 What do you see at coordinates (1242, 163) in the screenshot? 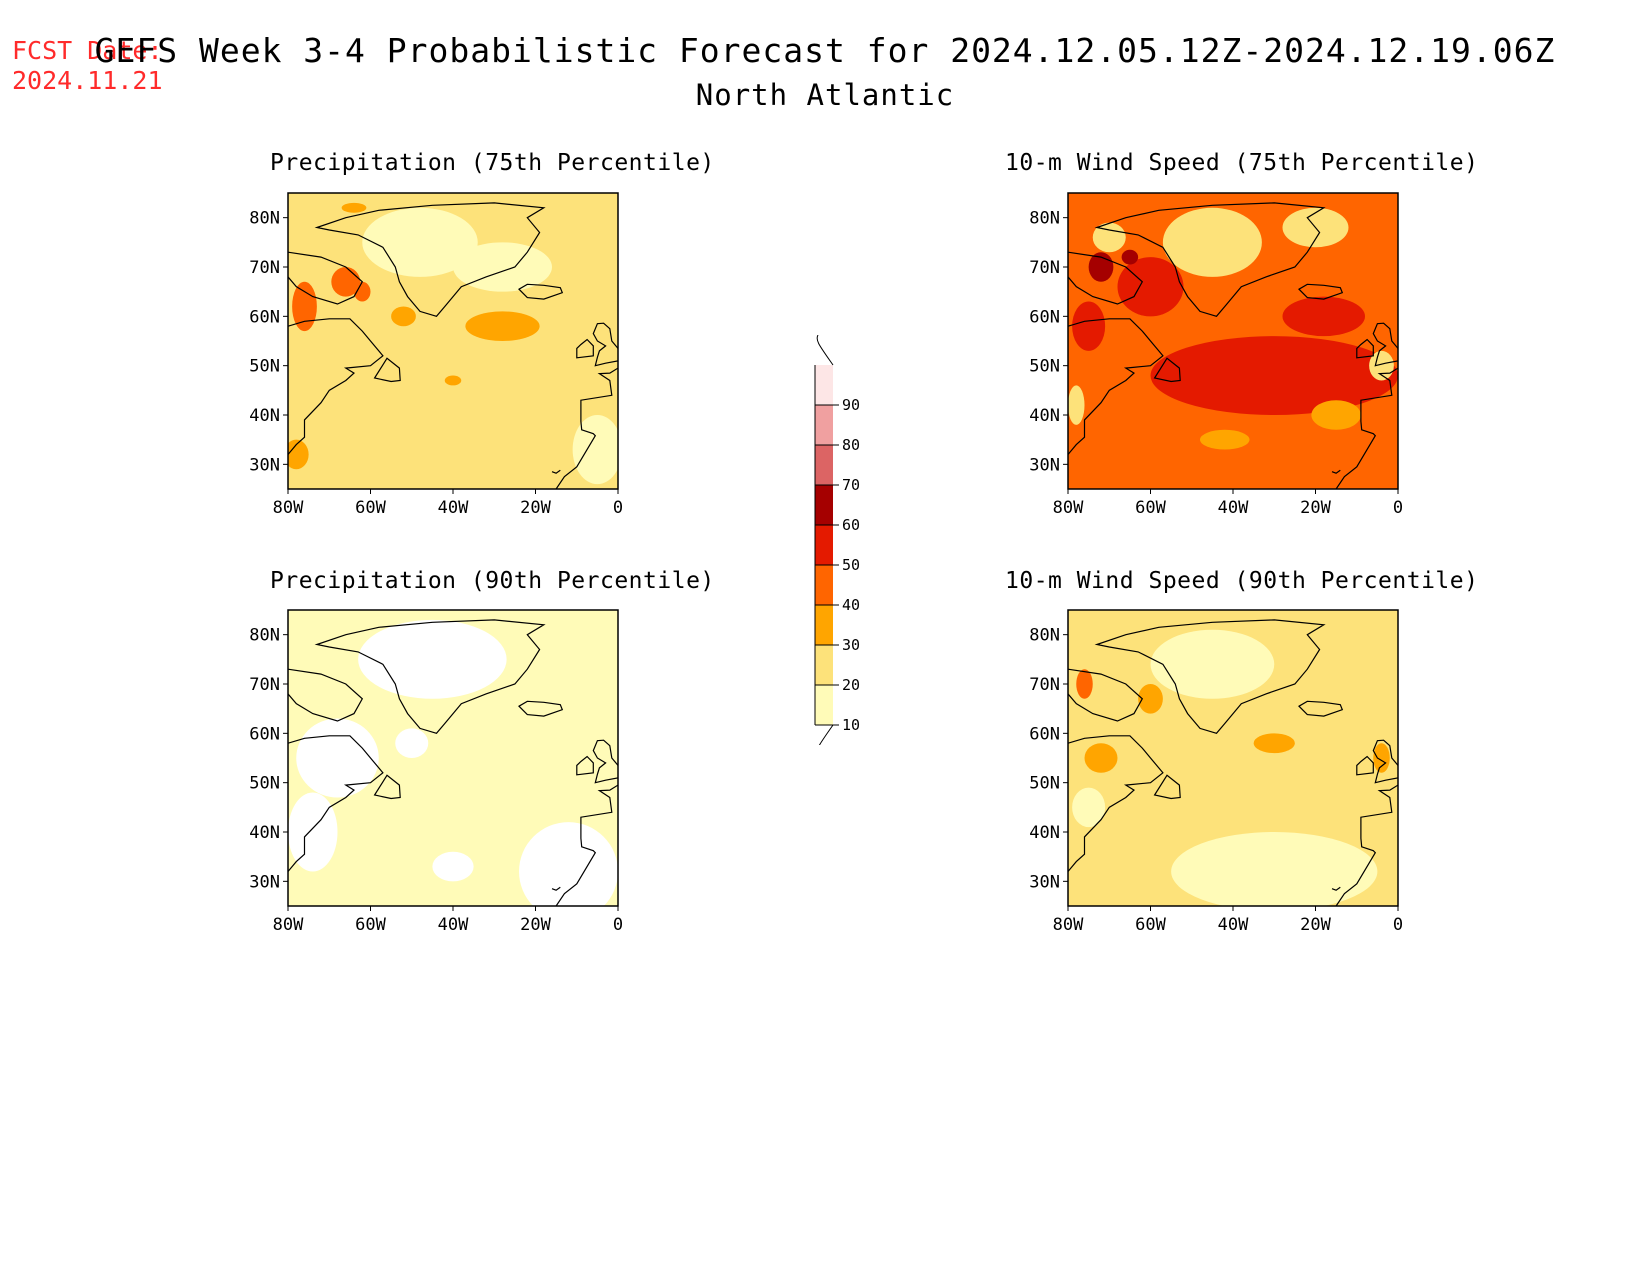
I see `panel-title-wind-75: 10-m Wind Speed (75th Percentile)` at bounding box center [1242, 163].